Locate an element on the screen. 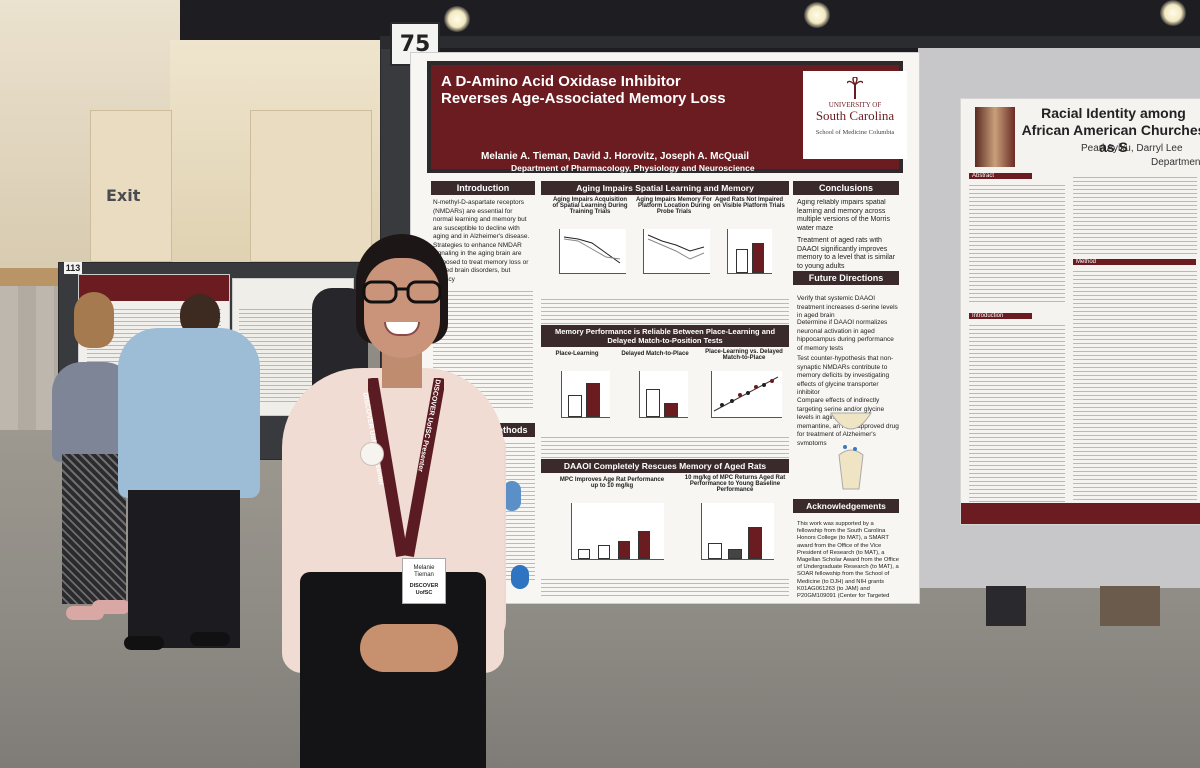 This screenshot has height=768, width=1200. logo-university-name: South Carolina is located at coordinates (855, 115).